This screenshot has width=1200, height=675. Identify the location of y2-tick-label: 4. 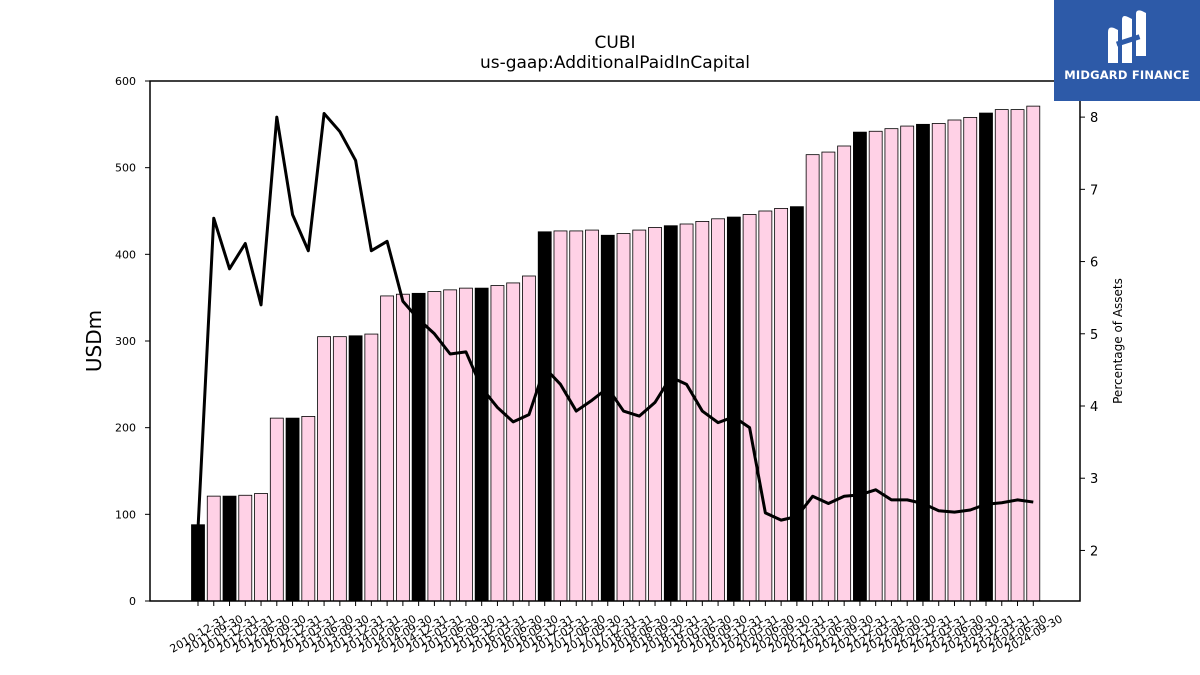
(1094, 407).